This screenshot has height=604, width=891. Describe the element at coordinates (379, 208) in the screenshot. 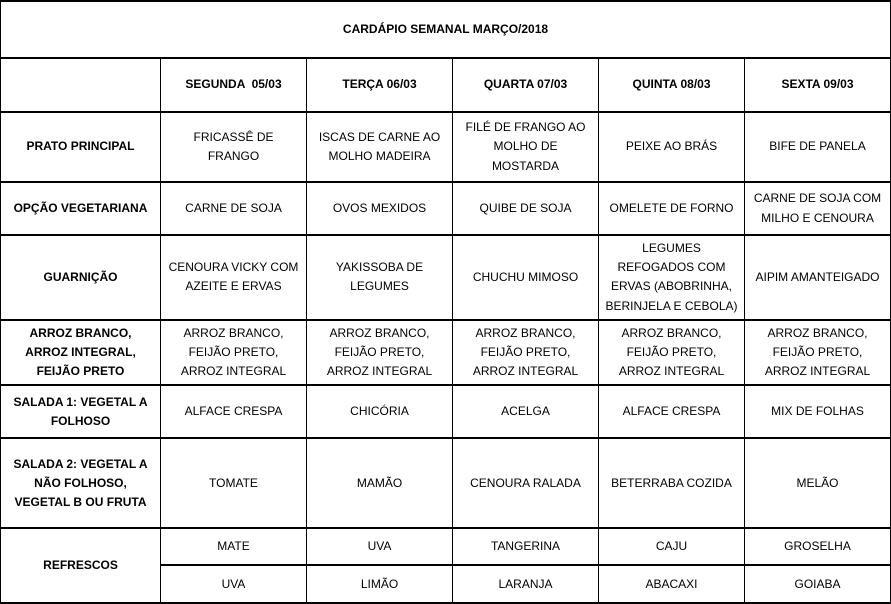

I see `menu-cell: OVOS MEXIDOS` at that location.